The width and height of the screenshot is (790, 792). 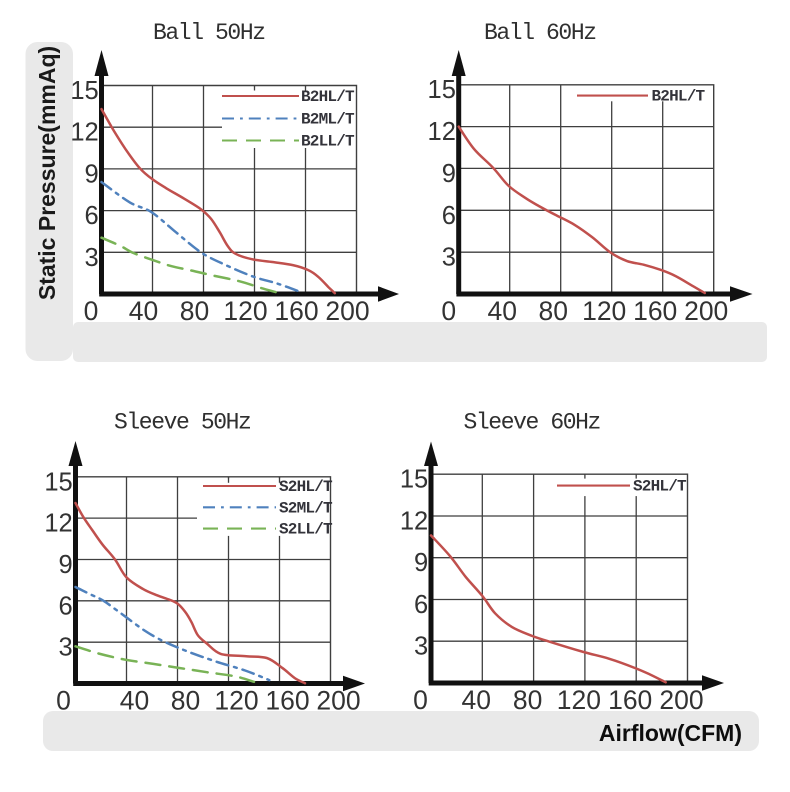 What do you see at coordinates (182, 423) in the screenshot?
I see `svg-text: Sleeve 50Hz` at bounding box center [182, 423].